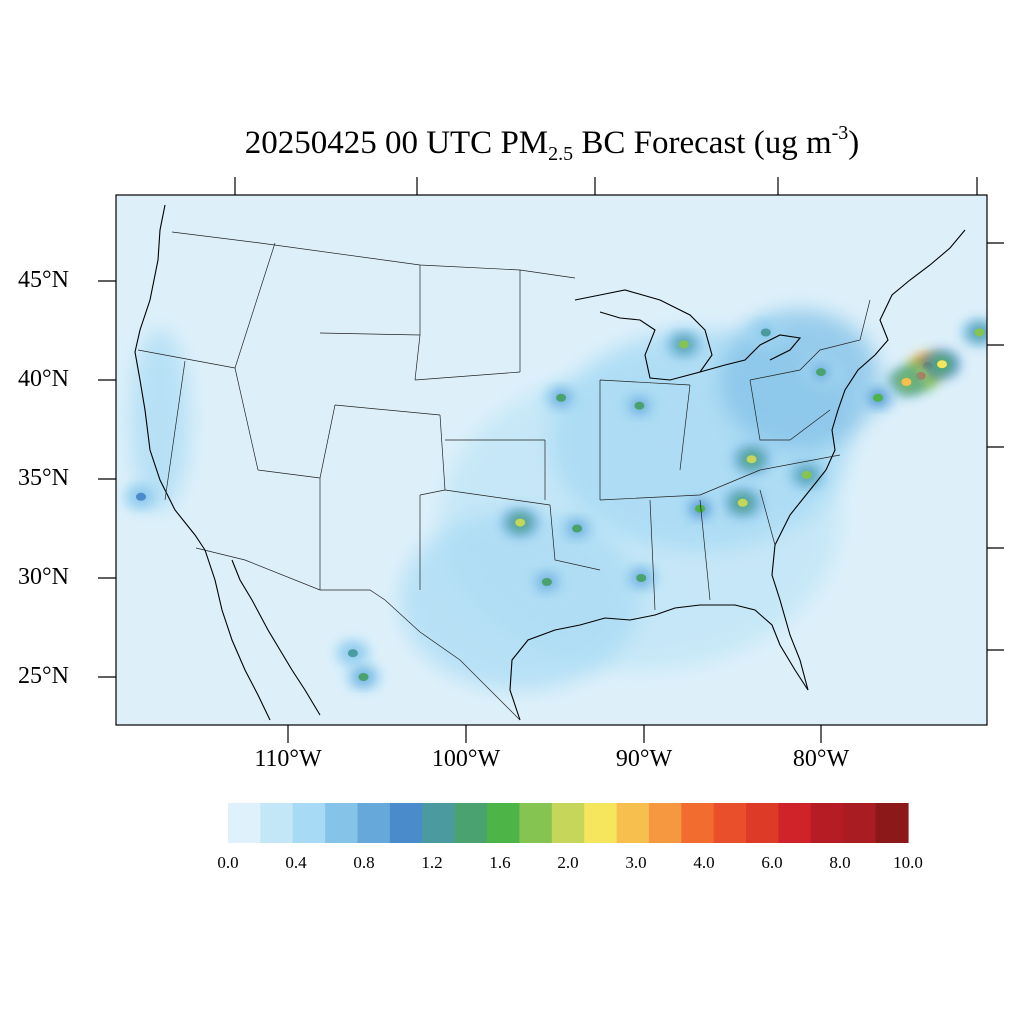 The height and width of the screenshot is (1024, 1024). I want to click on colorbar-label: 1.6, so click(500, 862).